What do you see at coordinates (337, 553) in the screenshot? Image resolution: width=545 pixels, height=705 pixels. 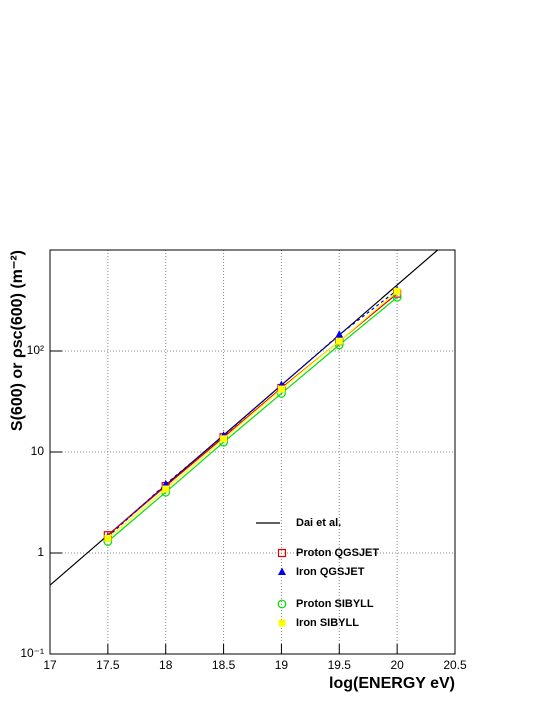 I see `legend-label: Proton QGSJET` at bounding box center [337, 553].